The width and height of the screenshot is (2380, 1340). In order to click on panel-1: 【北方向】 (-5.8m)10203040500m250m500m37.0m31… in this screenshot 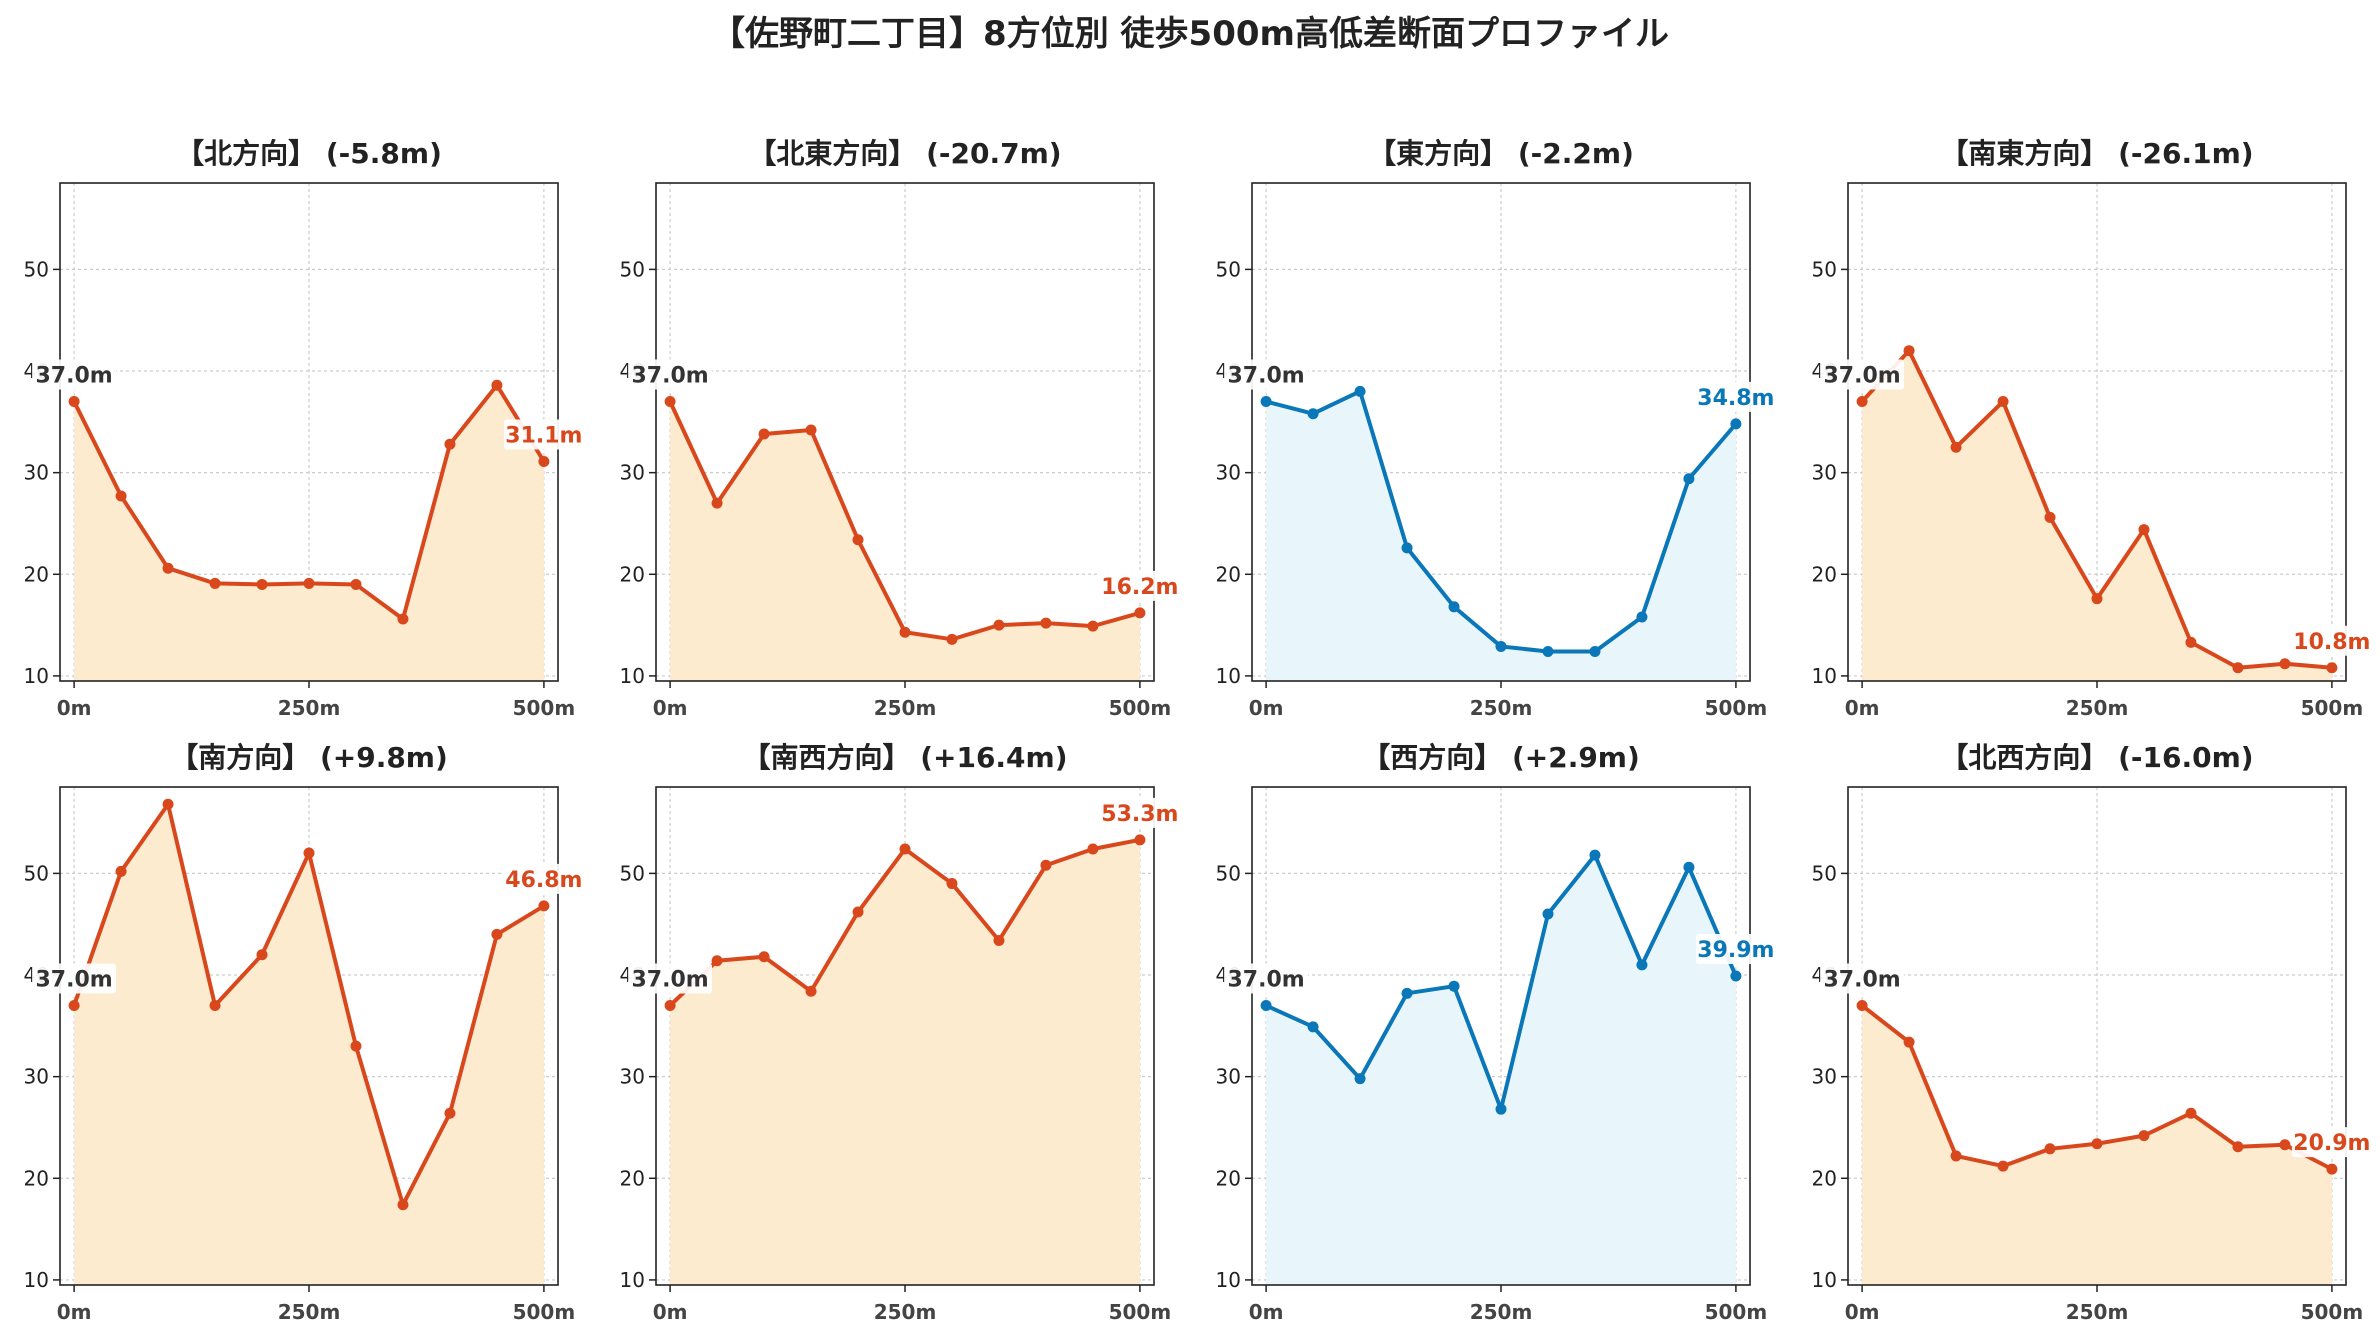, I will do `click(304, 428)`.